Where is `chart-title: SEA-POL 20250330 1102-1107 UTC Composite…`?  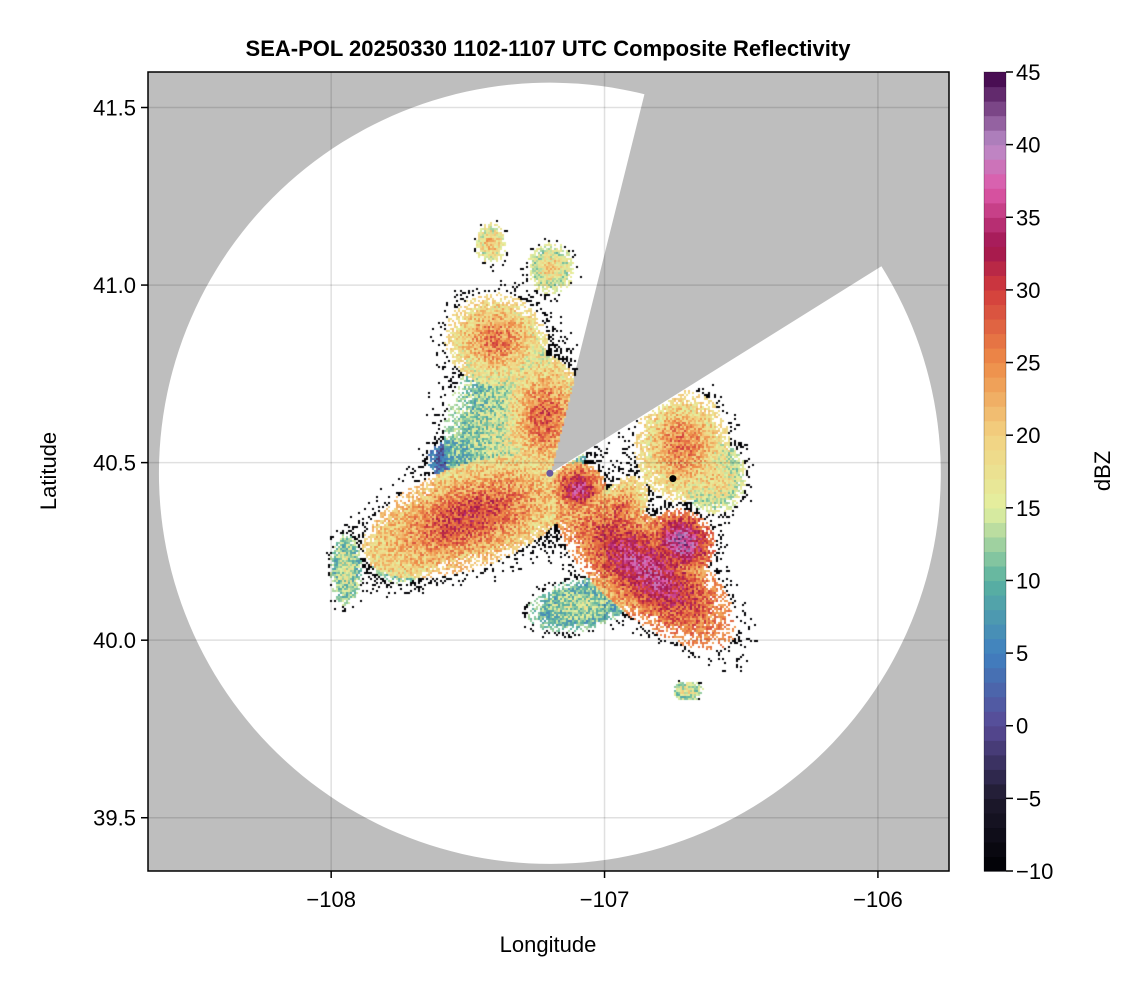
chart-title: SEA-POL 20250330 1102-1107 UTC Composite… is located at coordinates (549, 48).